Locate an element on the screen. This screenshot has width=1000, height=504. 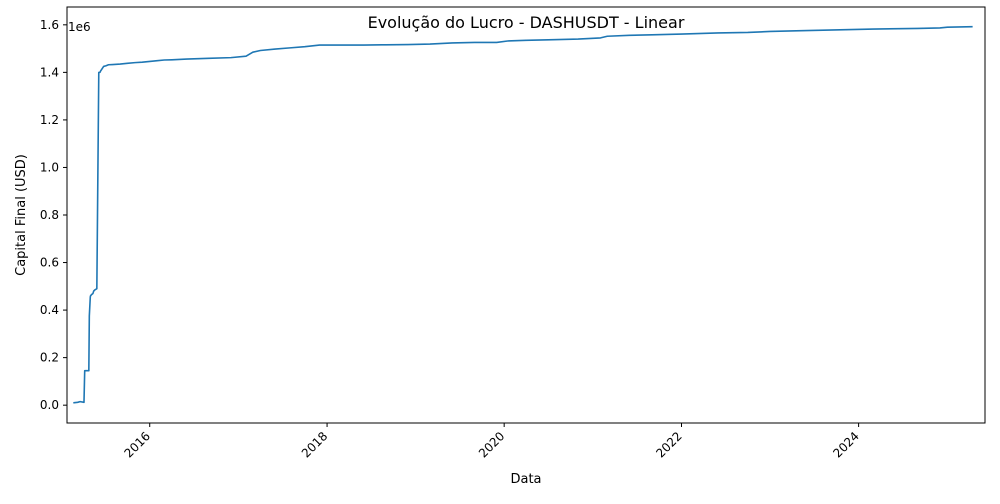
y-axis: 0.0 0.2 0.4 0.6 0.8 1.0 1.2 1.4 1.6 is located at coordinates (53, 215).